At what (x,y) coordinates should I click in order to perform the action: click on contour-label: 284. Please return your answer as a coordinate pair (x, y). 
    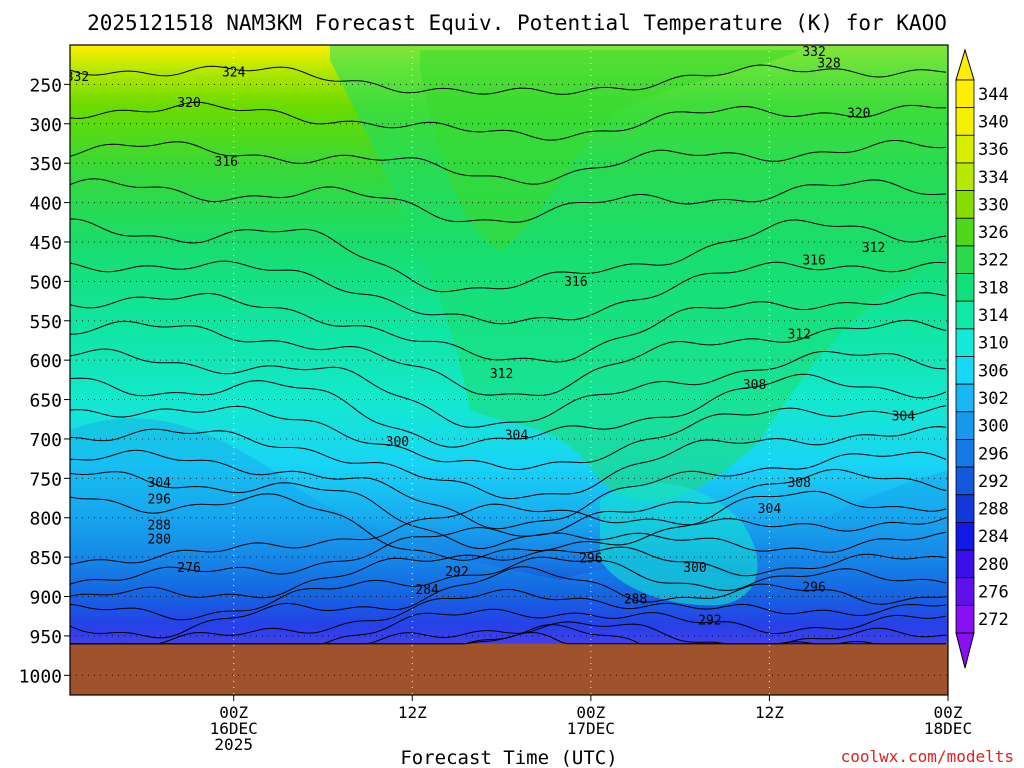
    Looking at the image, I should click on (427, 590).